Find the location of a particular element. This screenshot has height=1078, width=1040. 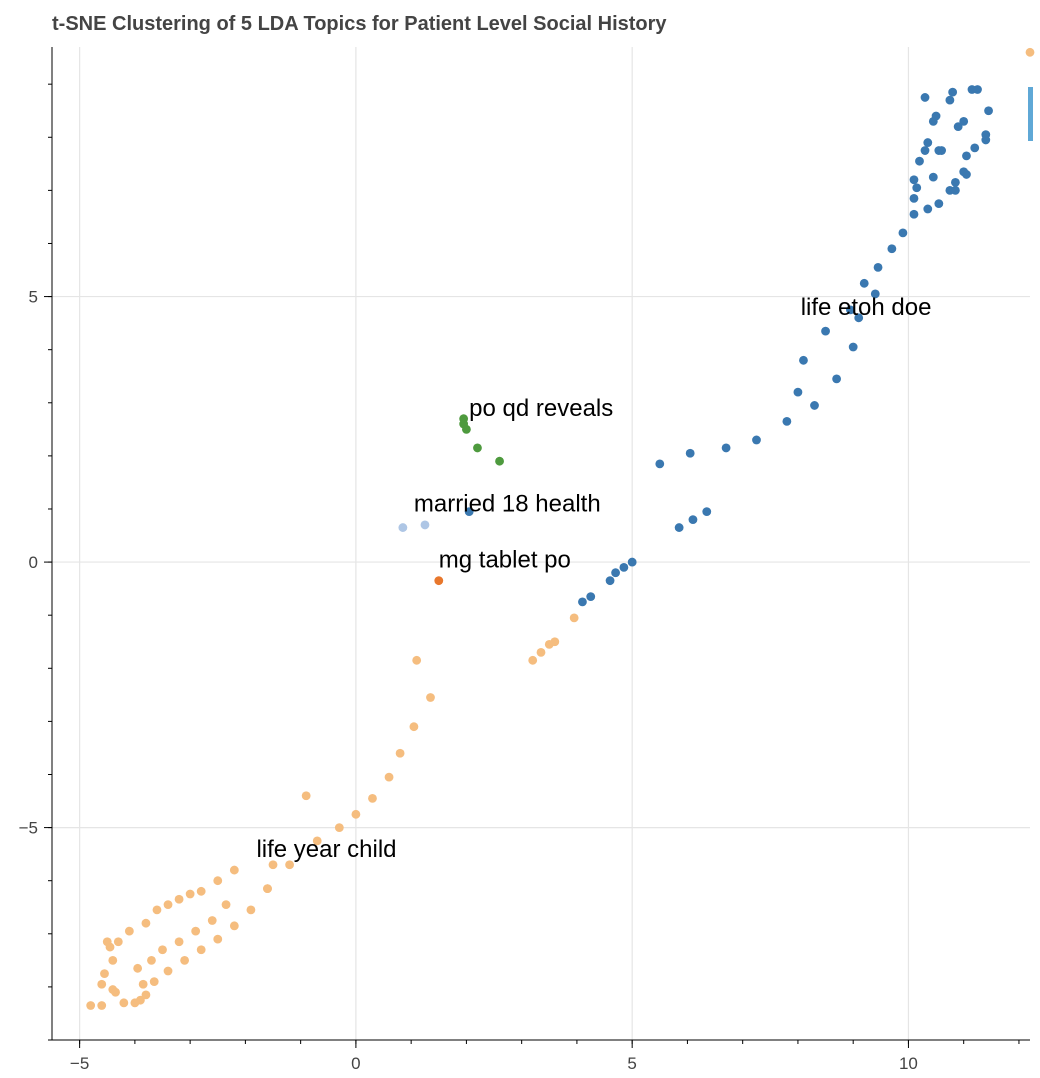

topic-annotation: po qd reveals is located at coordinates (541, 408).